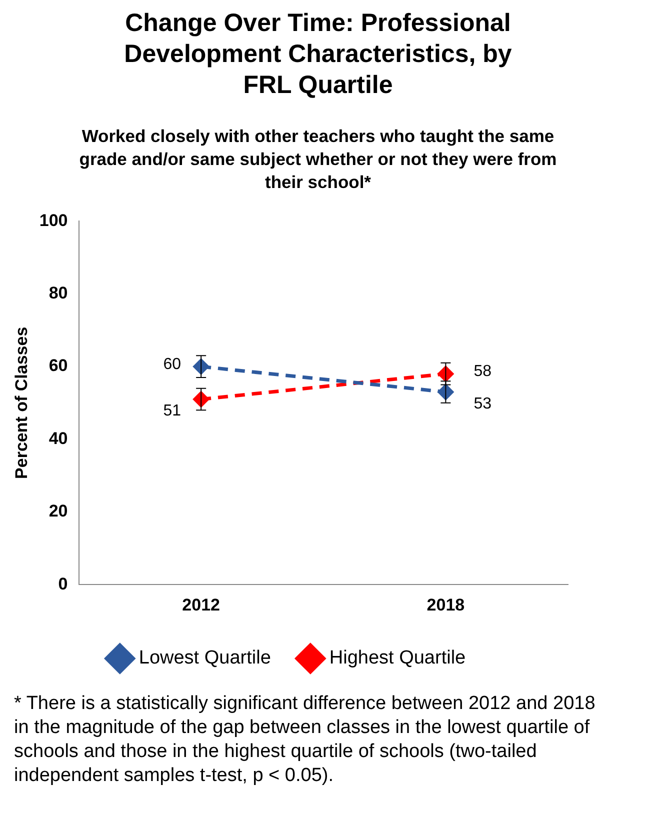 Image resolution: width=648 pixels, height=817 pixels. What do you see at coordinates (58, 366) in the screenshot?
I see `y-tick-label: 60` at bounding box center [58, 366].